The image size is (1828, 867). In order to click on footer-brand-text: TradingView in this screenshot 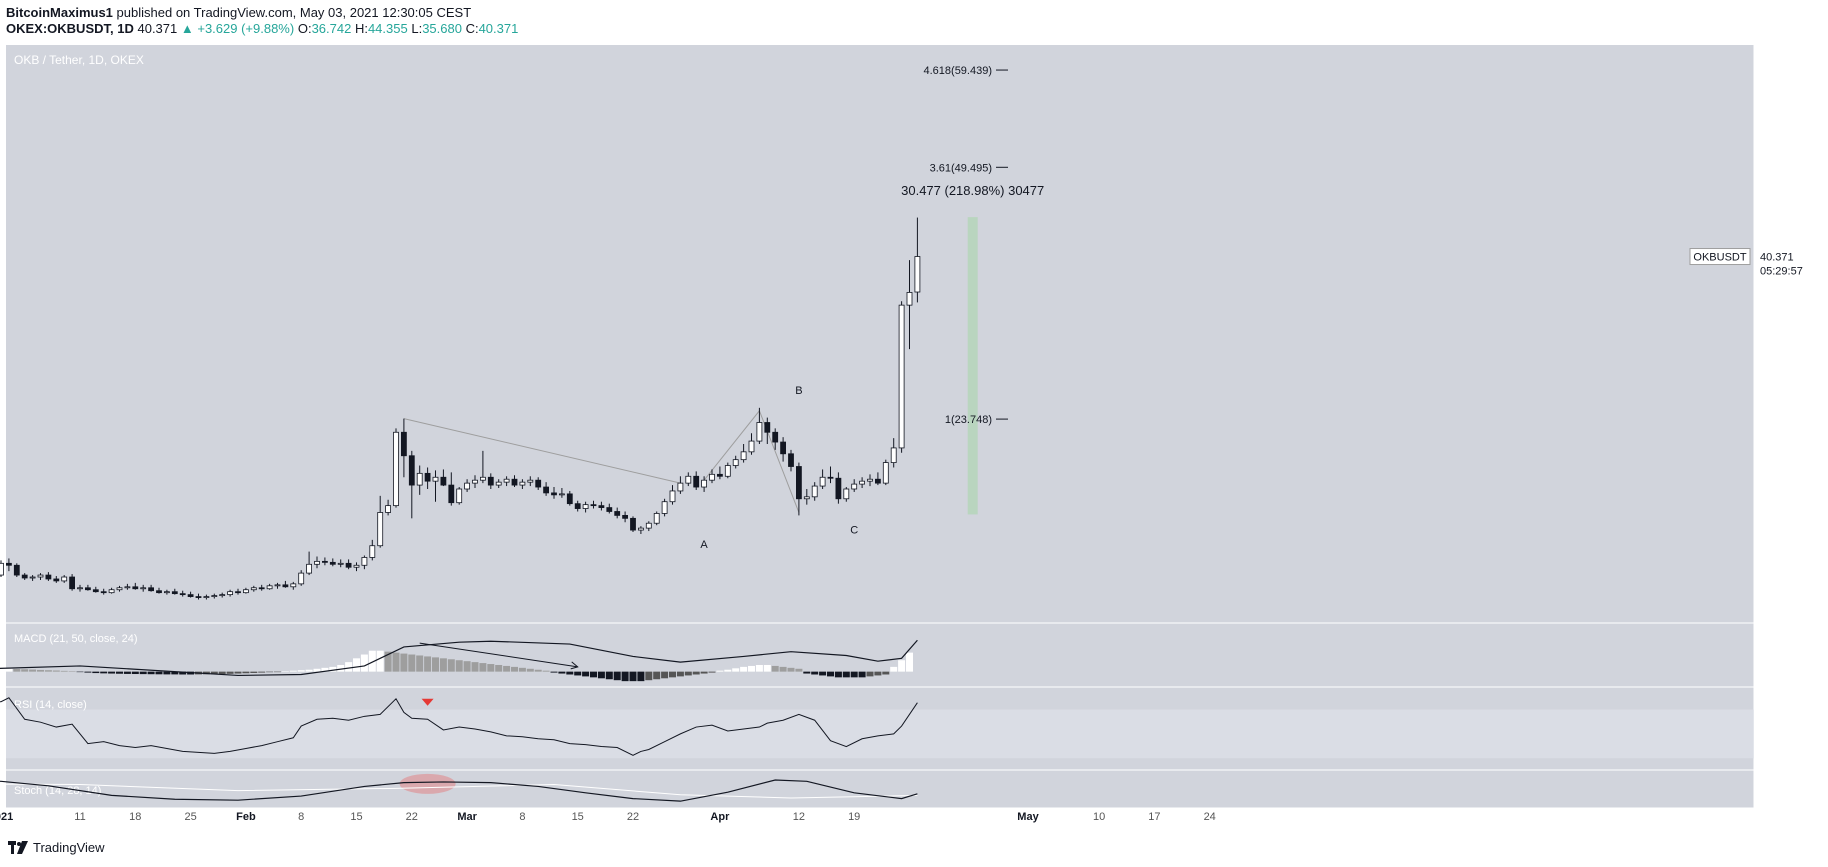, I will do `click(69, 847)`.